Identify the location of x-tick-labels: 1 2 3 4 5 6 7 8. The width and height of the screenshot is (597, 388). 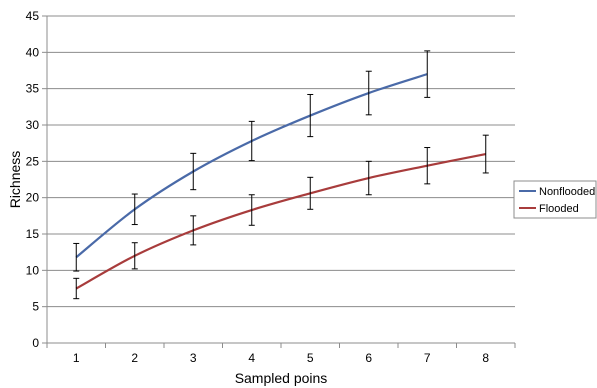
(281, 358).